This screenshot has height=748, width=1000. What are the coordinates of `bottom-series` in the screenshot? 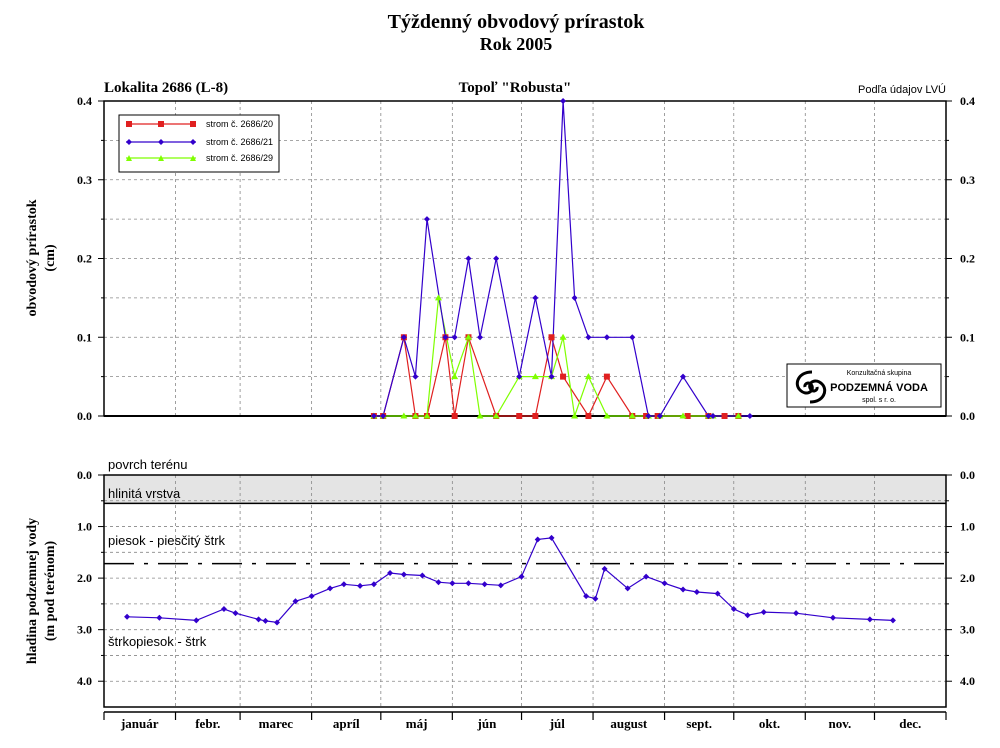 It's located at (510, 580).